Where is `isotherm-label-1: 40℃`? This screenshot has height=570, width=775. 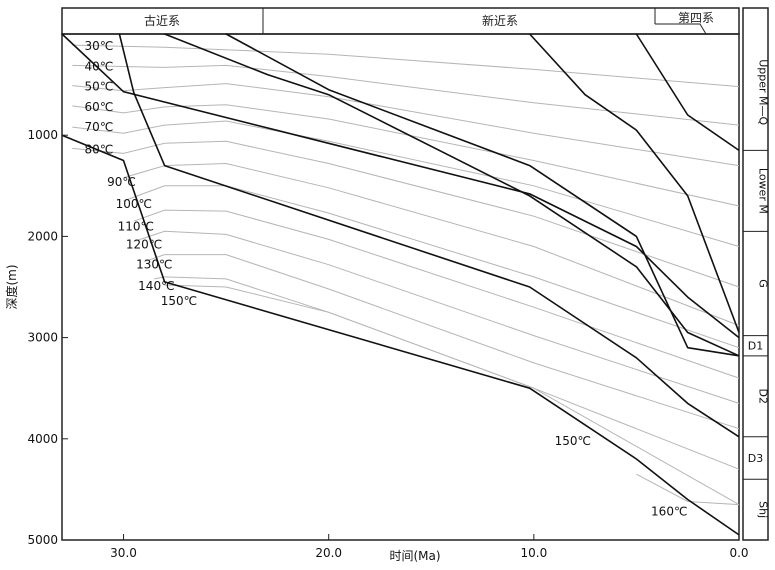 isotherm-label-1: 40℃ is located at coordinates (99, 66).